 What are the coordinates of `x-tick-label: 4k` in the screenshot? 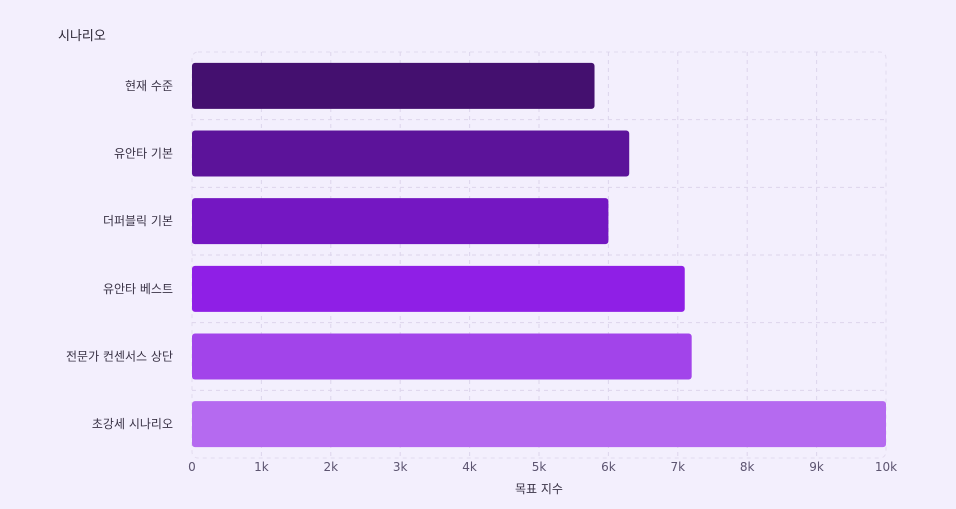 It's located at (469, 467).